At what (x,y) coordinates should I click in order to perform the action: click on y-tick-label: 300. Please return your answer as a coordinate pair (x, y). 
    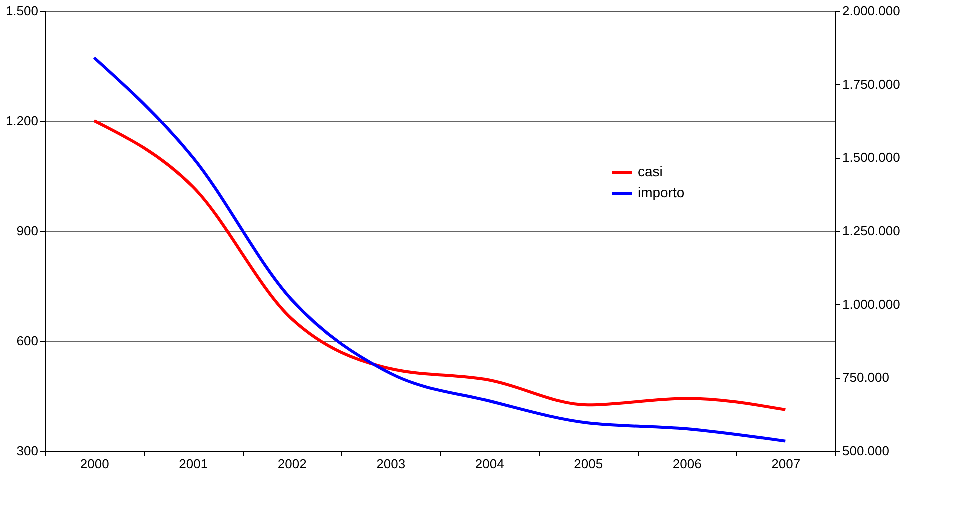
    Looking at the image, I should click on (27, 451).